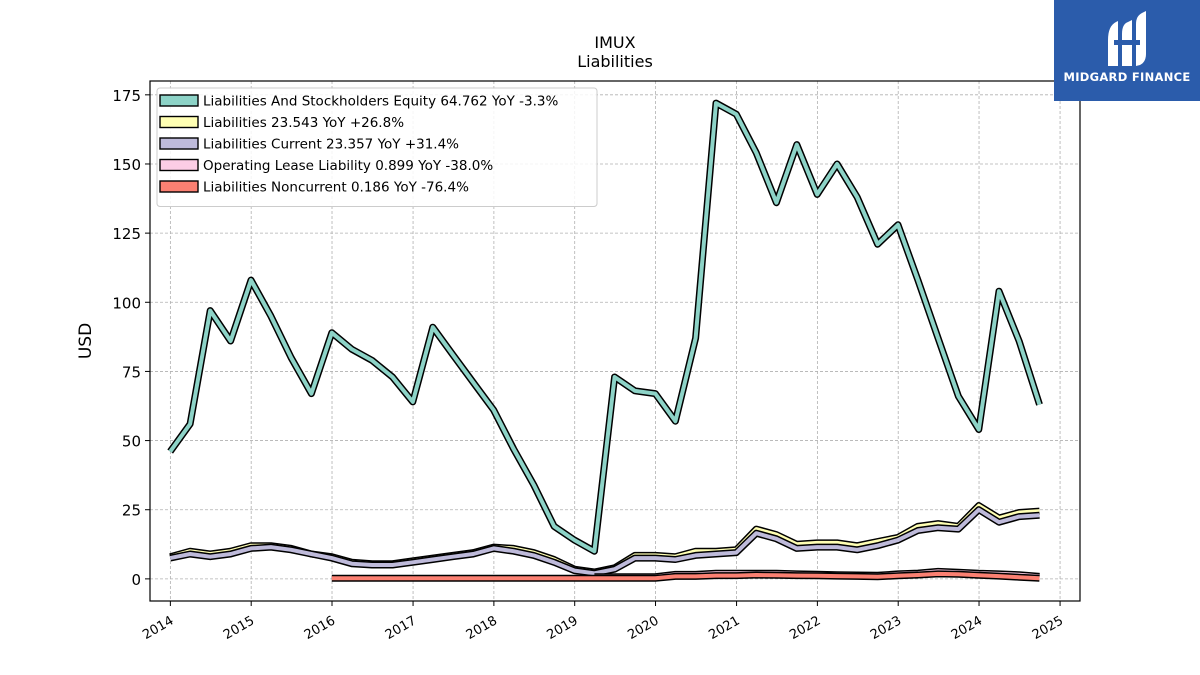  Describe the element at coordinates (131, 511) in the screenshot. I see `y-tick-label: 25` at that location.